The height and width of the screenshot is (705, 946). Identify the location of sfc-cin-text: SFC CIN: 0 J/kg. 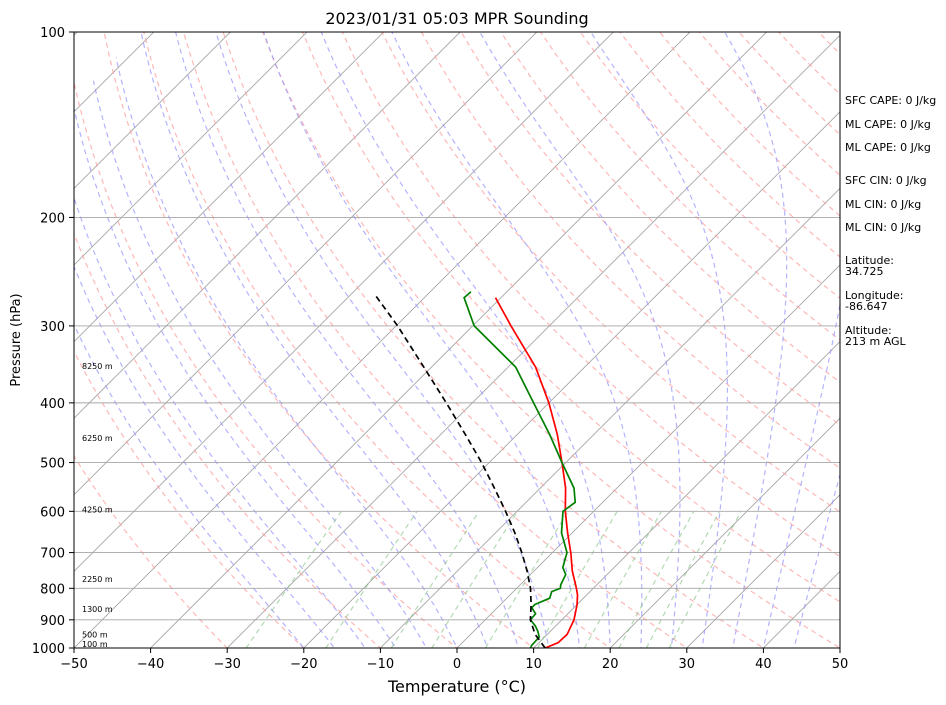
(886, 180).